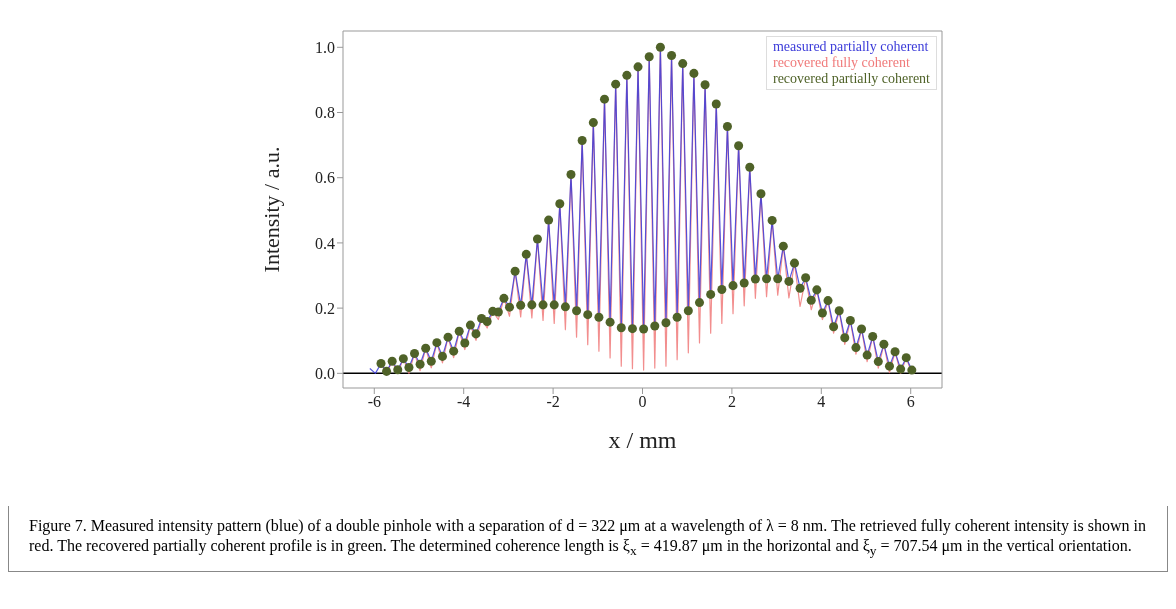  What do you see at coordinates (325, 178) in the screenshot?
I see `y-tick-label: 0.6` at bounding box center [325, 178].